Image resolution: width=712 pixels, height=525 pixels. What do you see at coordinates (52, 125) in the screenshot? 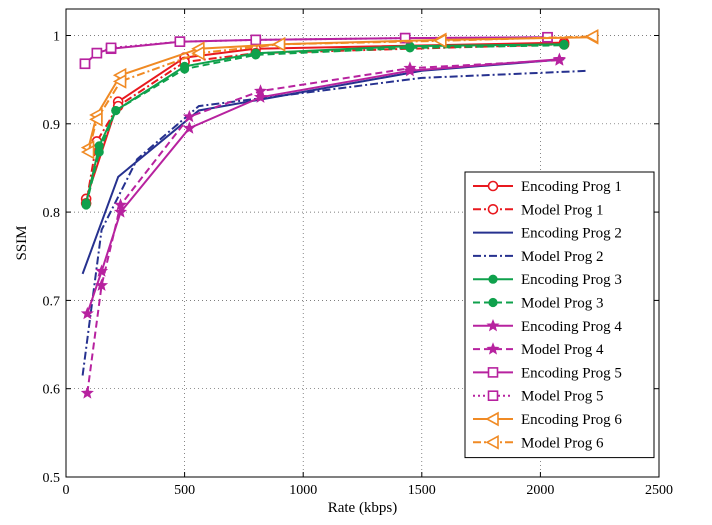
I see `y-tick-label: 0.9` at bounding box center [52, 125].